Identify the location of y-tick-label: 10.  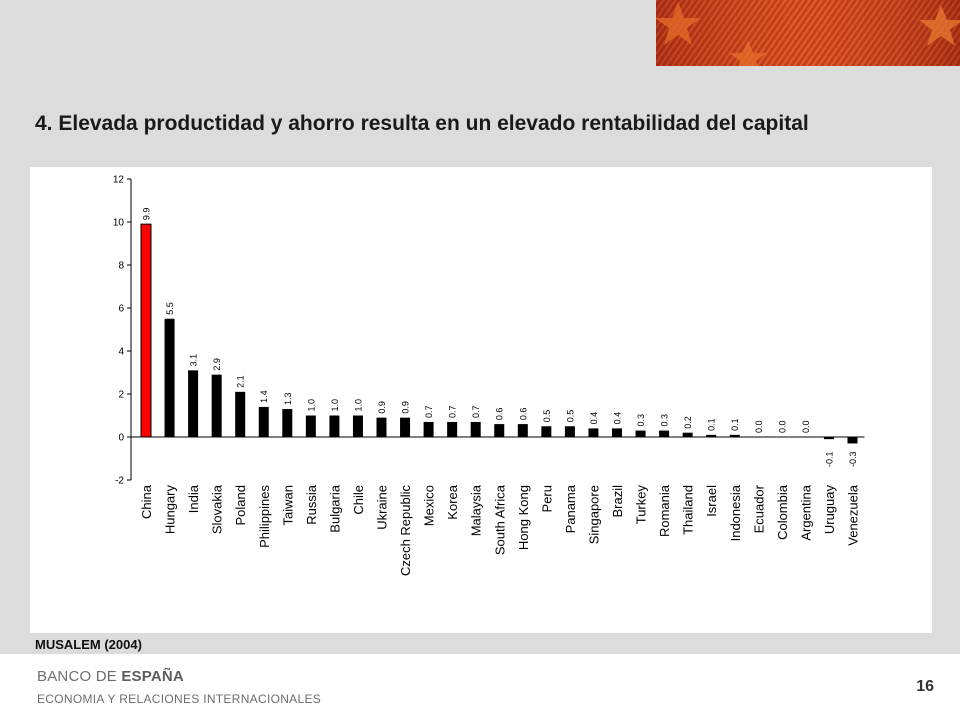
(119, 223).